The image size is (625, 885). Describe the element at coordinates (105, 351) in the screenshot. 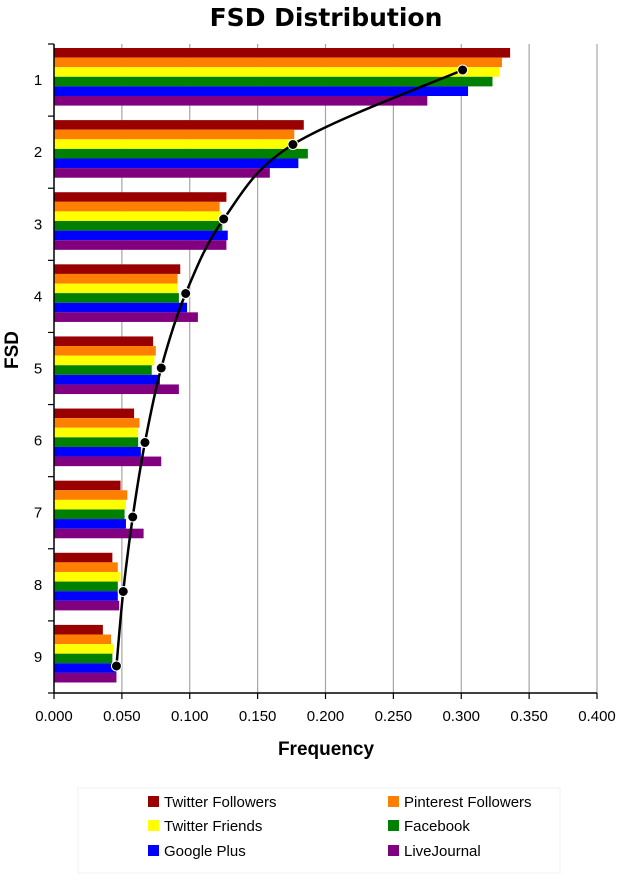

I see `bar-fsd-5-pinterest-followers` at that location.